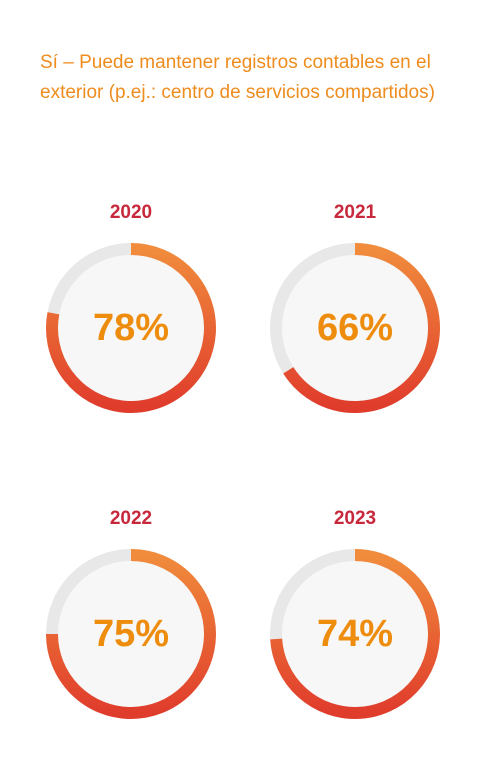 The image size is (491, 767). I want to click on donut-graphic: 74%, so click(355, 634).